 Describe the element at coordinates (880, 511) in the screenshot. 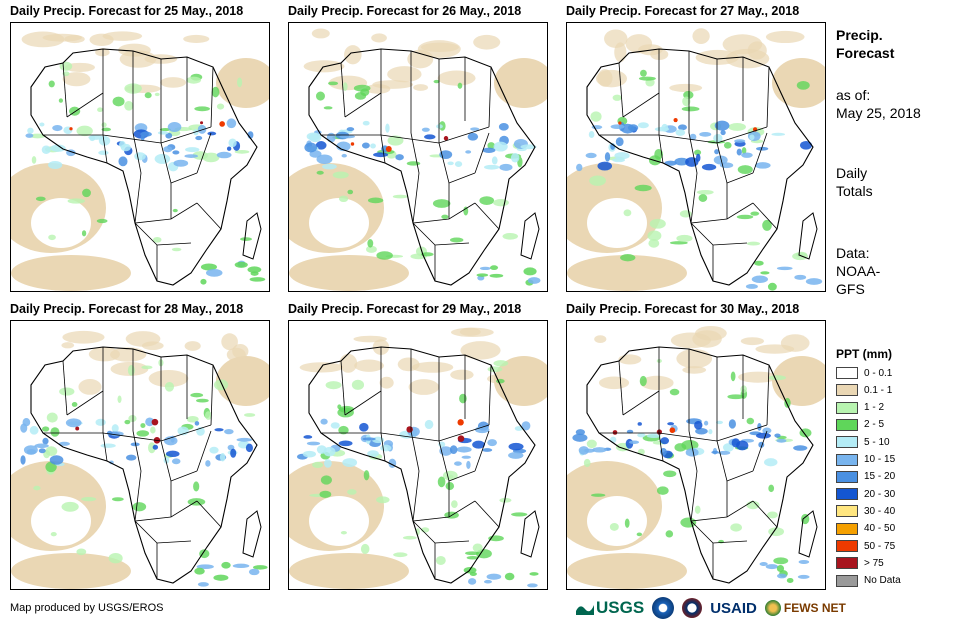

I see `legend-label: 30 - 40` at that location.